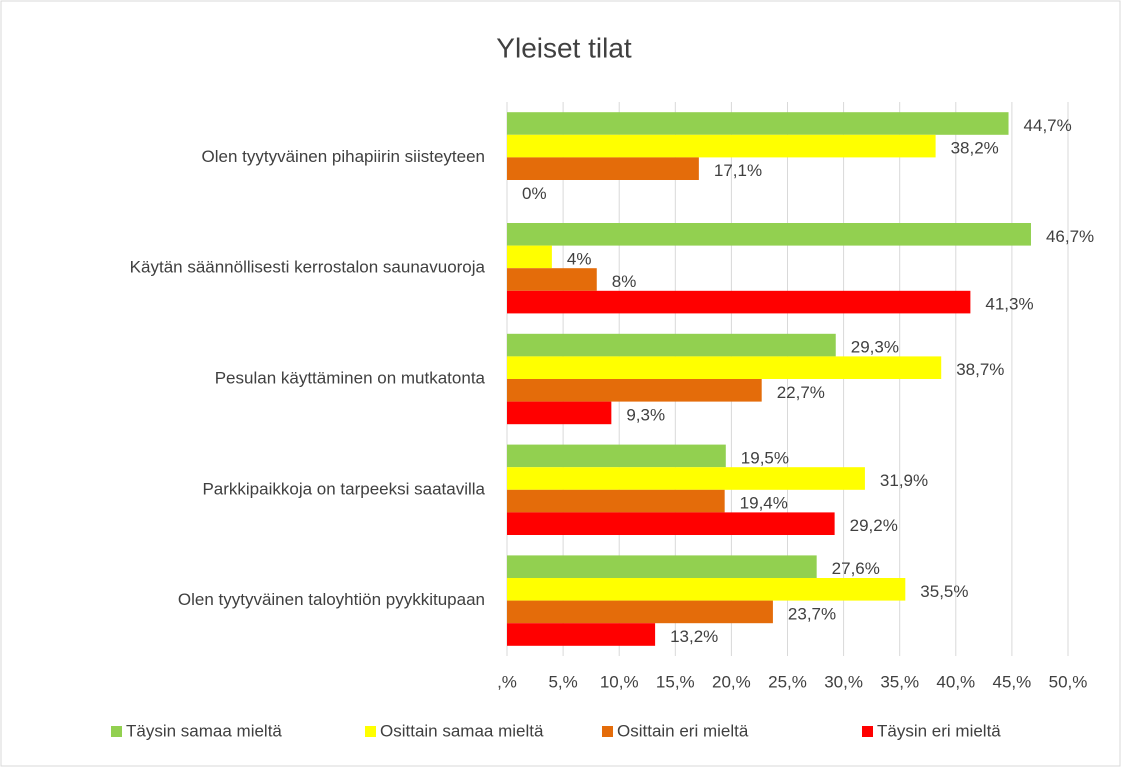  I want to click on value-label: 8%, so click(624, 281).